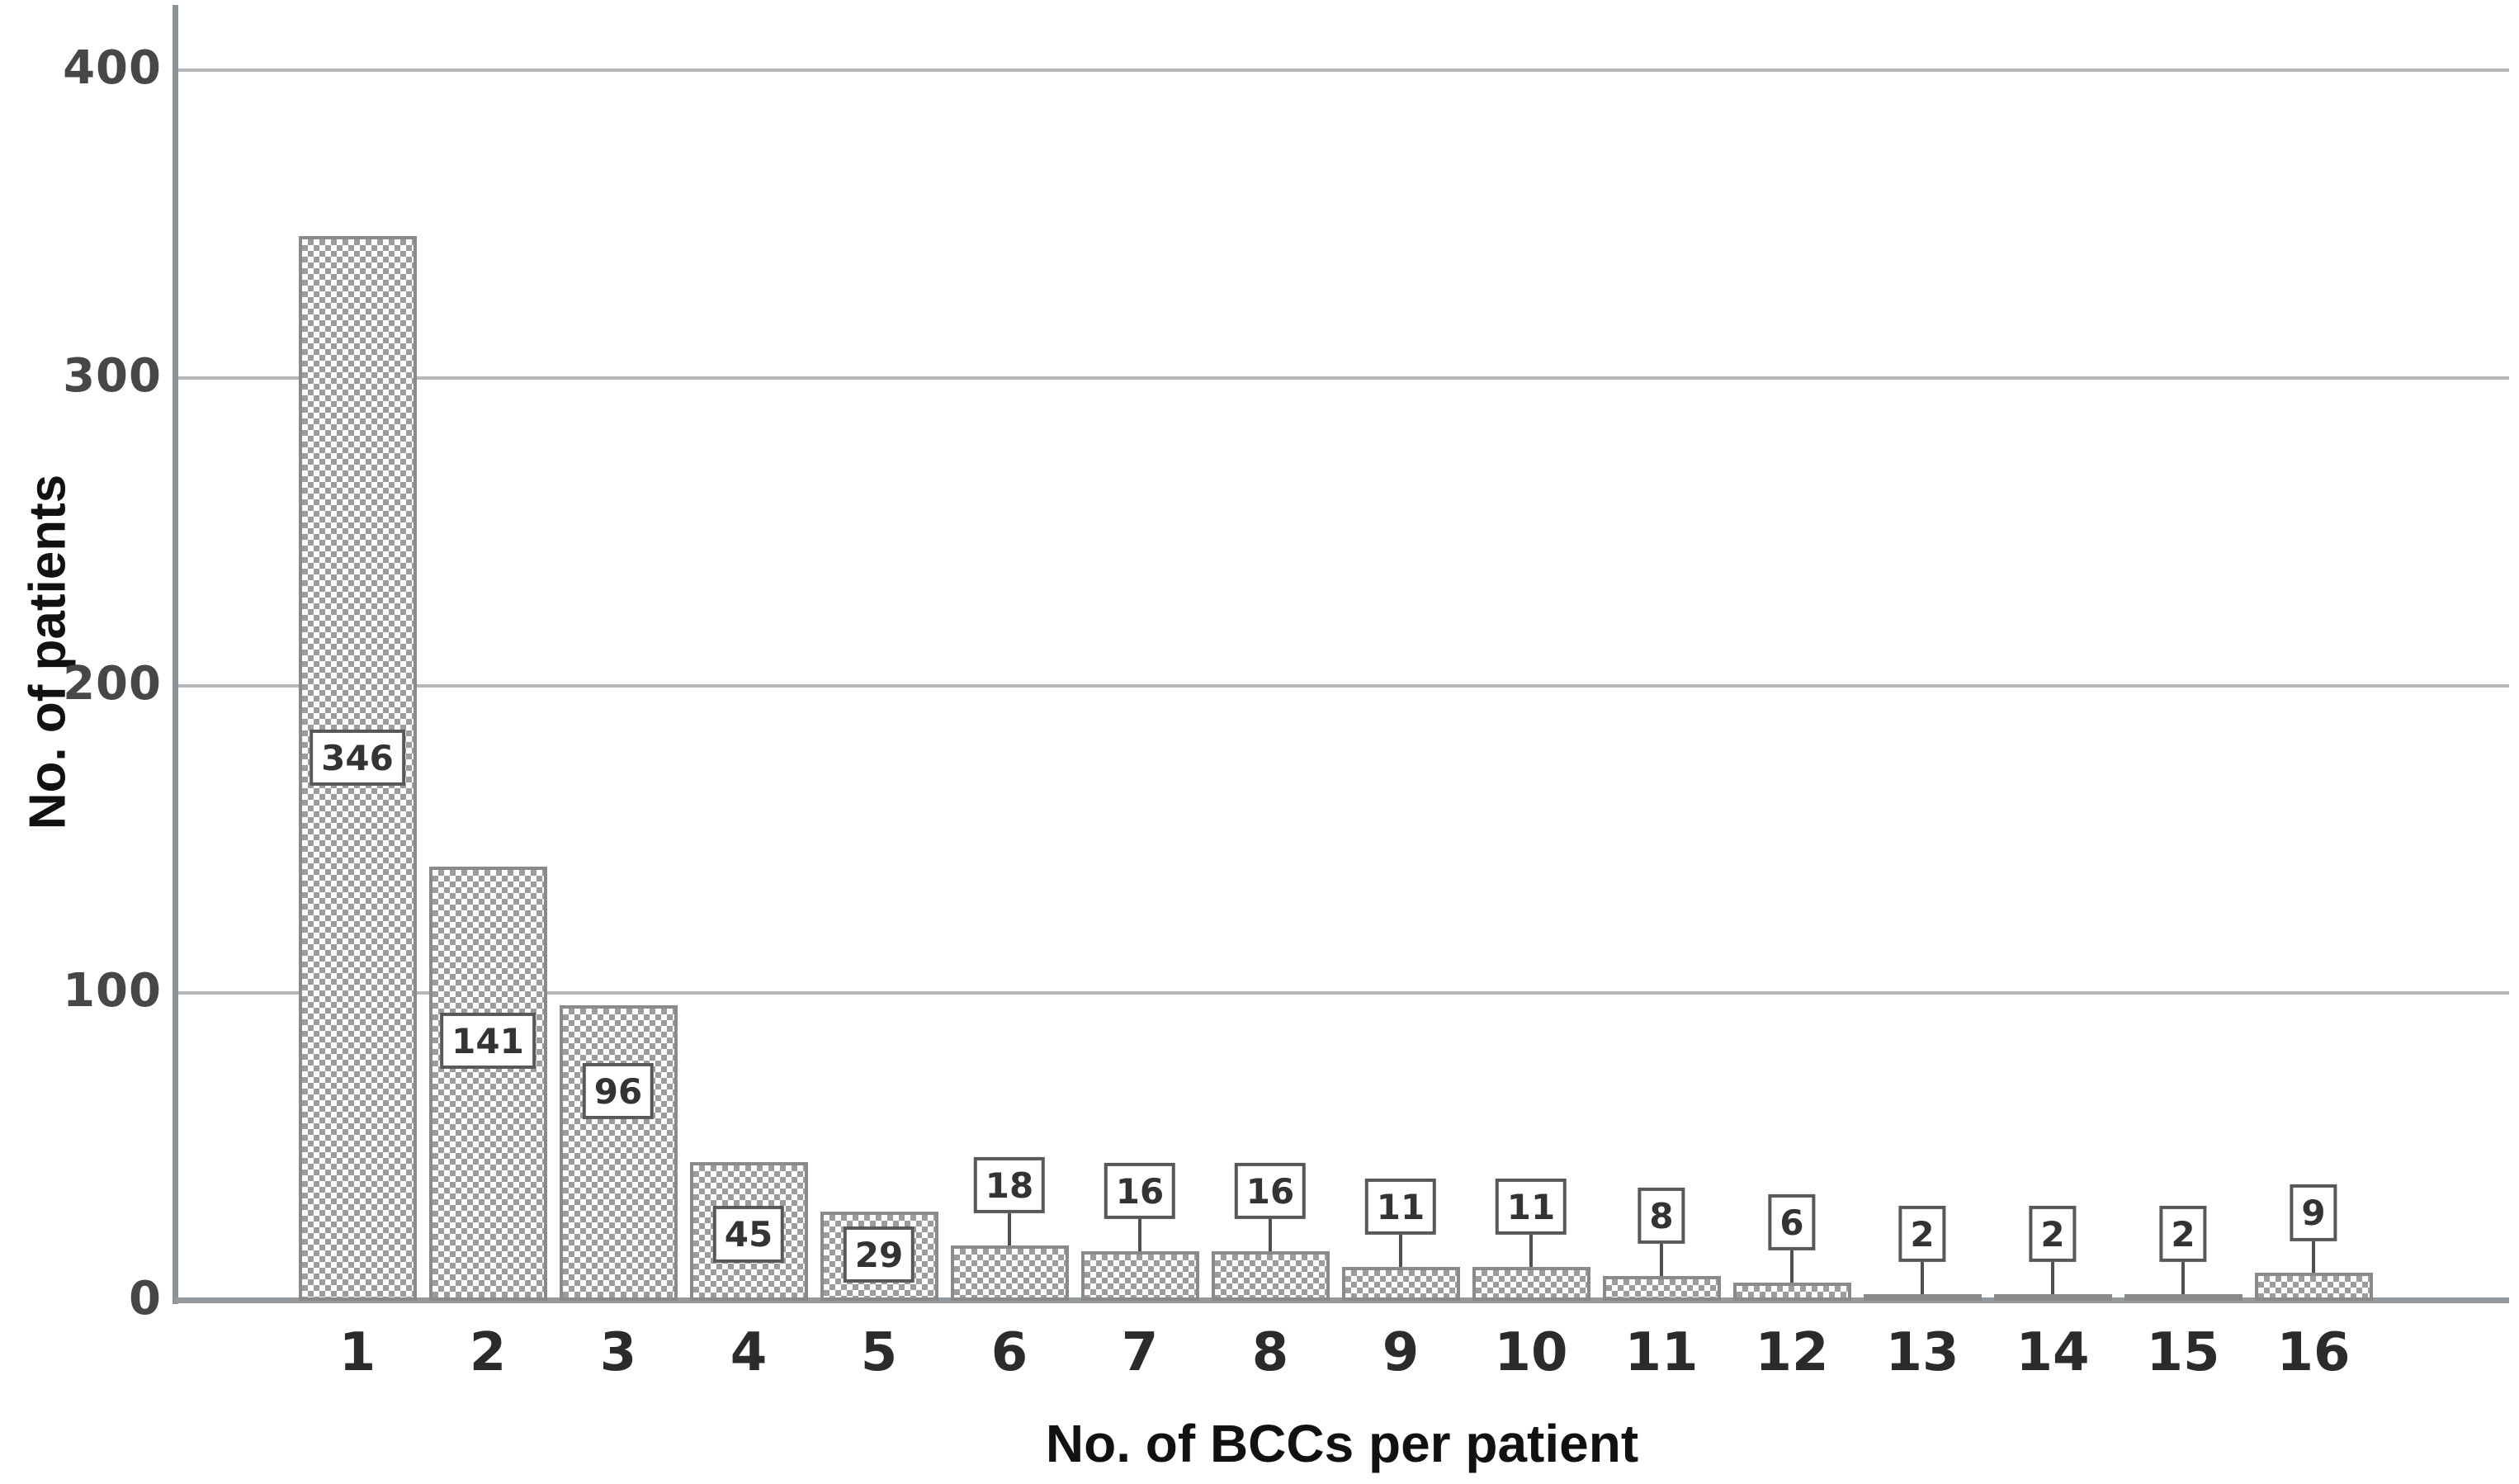 This screenshot has height=1484, width=2519. Describe the element at coordinates (112, 67) in the screenshot. I see `y-tick-label-400: 400` at that location.